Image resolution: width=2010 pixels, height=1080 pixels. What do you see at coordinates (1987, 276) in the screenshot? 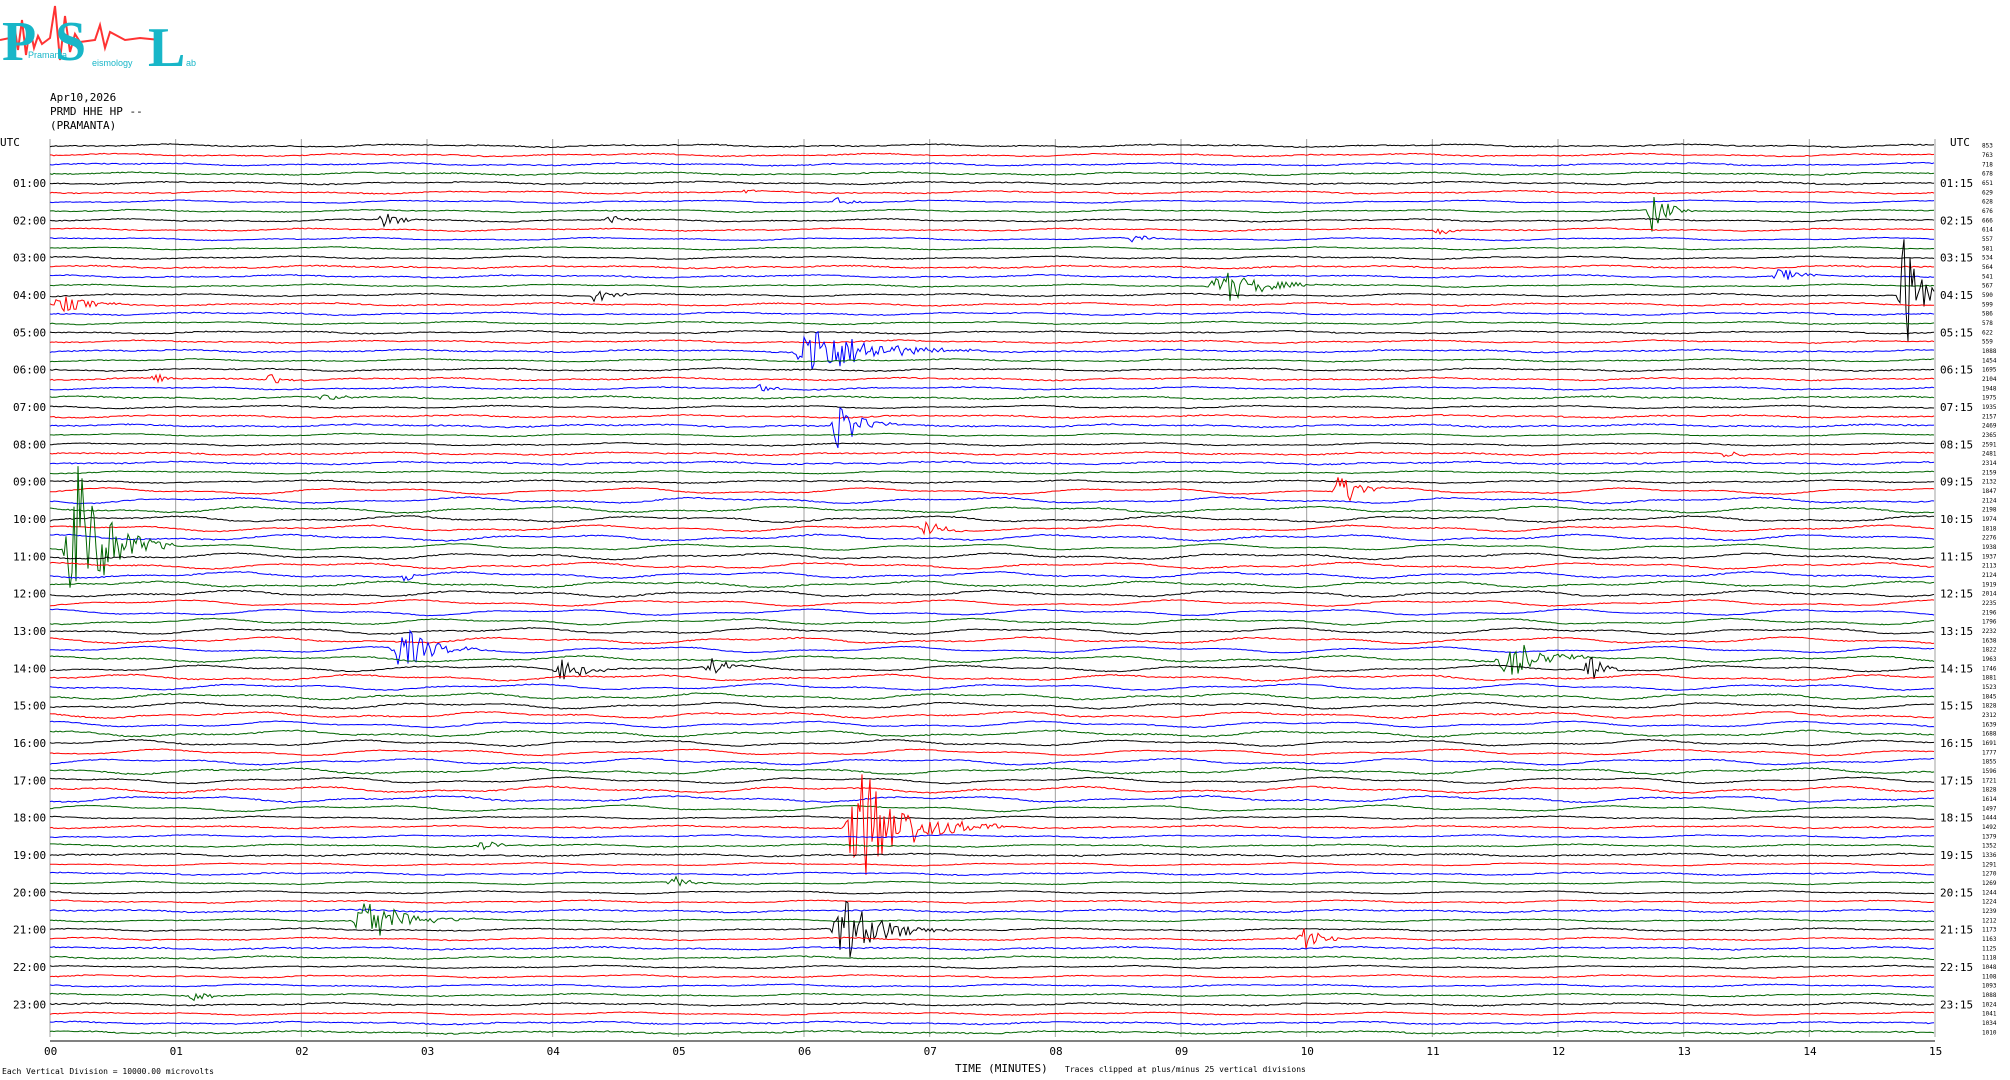
I see `trace-value: 541` at bounding box center [1987, 276].